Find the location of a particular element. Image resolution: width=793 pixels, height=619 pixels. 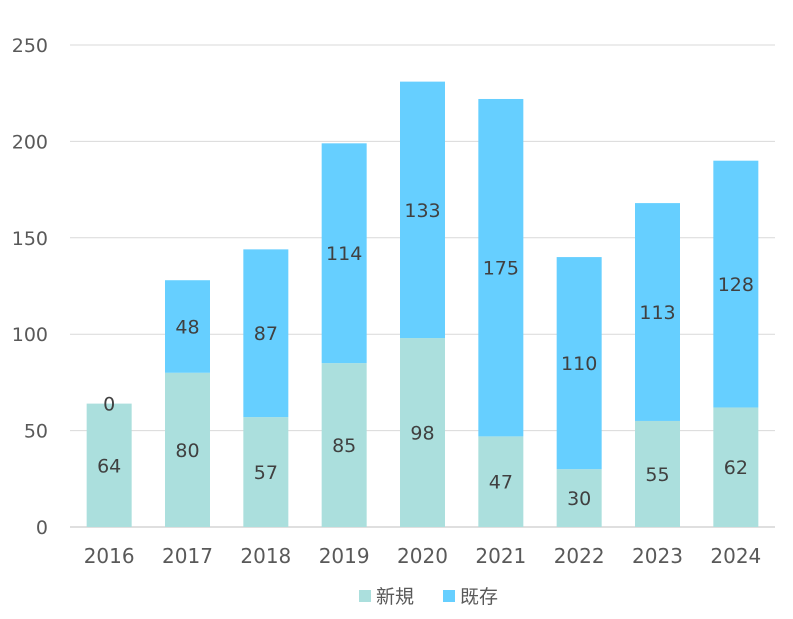

data-label-new: 80 is located at coordinates (187, 451).